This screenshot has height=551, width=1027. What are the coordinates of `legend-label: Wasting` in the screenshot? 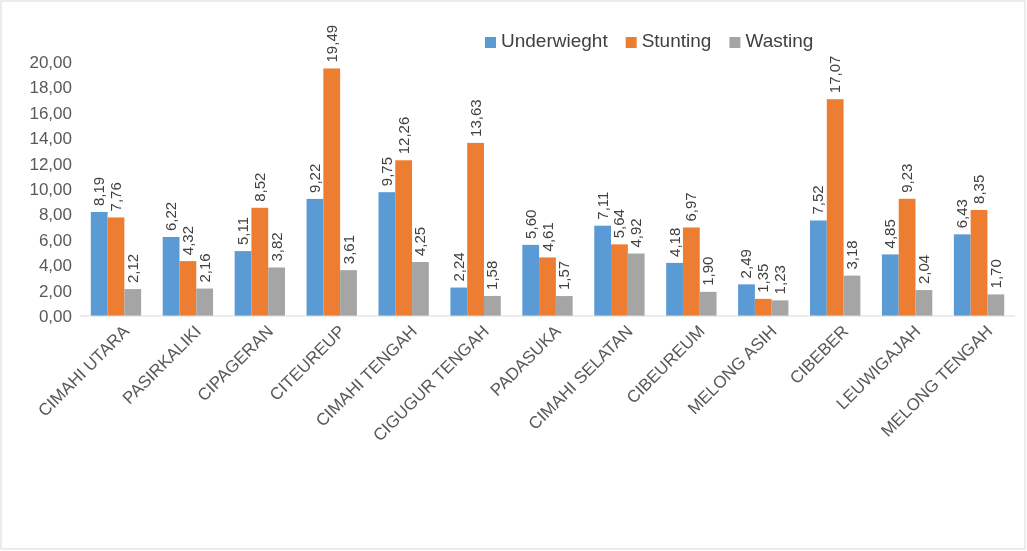 It's located at (779, 40).